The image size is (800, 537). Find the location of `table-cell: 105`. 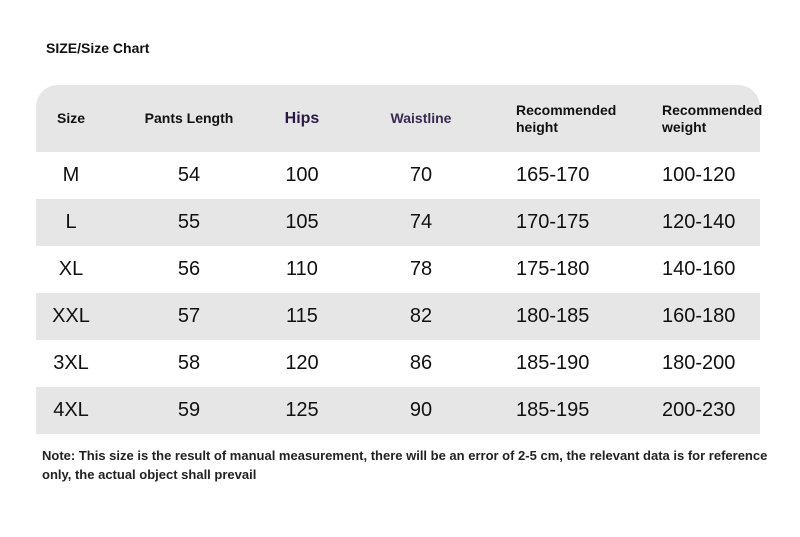

table-cell: 105 is located at coordinates (302, 222).